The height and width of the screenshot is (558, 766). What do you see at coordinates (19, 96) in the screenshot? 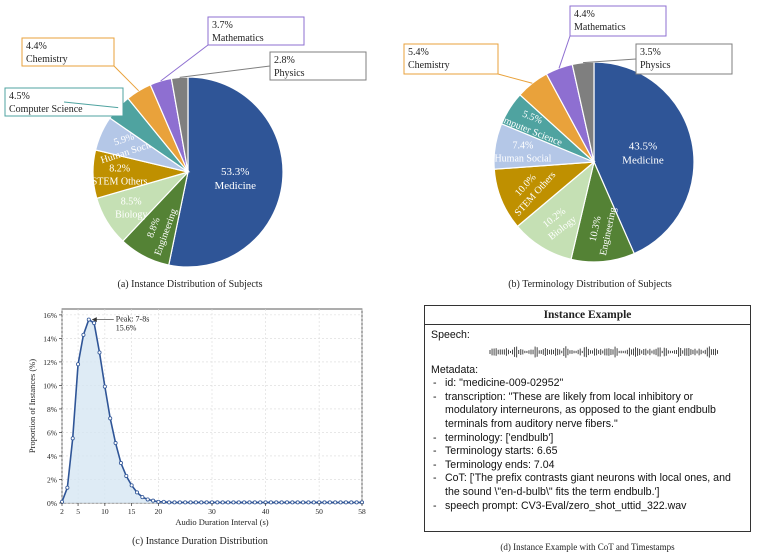
I see `callout-value-computer-science: 4.5%` at bounding box center [19, 96].